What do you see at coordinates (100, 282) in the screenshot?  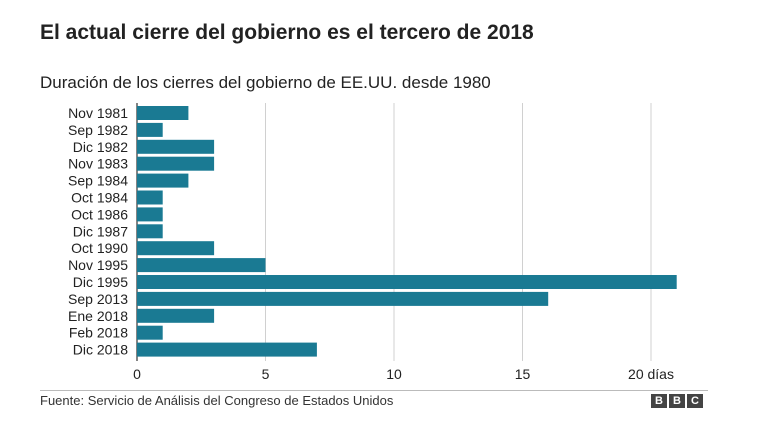 I see `category-label: Dic 1995` at bounding box center [100, 282].